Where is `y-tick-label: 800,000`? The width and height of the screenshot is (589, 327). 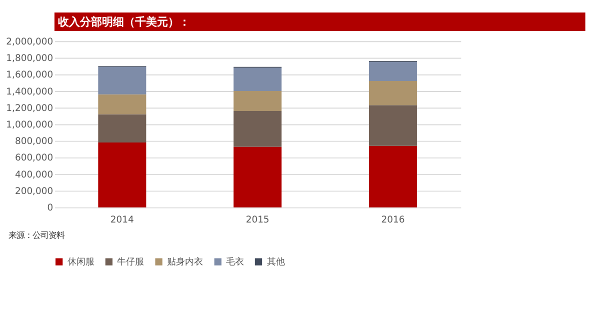 y-tick-label: 800,000 is located at coordinates (34, 142).